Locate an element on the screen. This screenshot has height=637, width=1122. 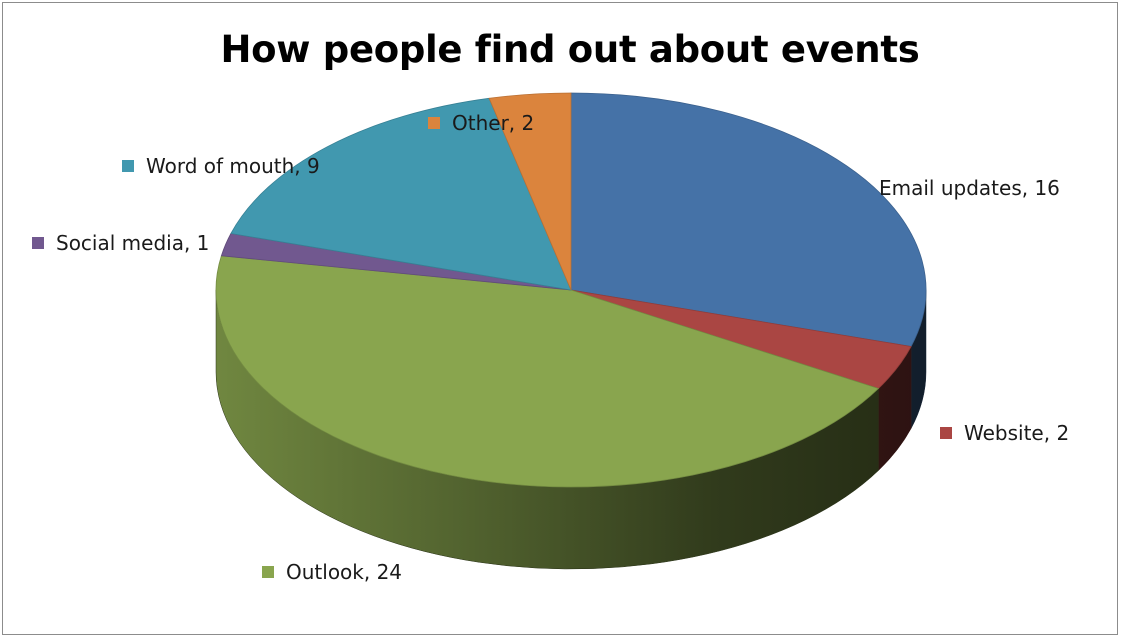
chart-title: How people find out about events is located at coordinates (570, 49).